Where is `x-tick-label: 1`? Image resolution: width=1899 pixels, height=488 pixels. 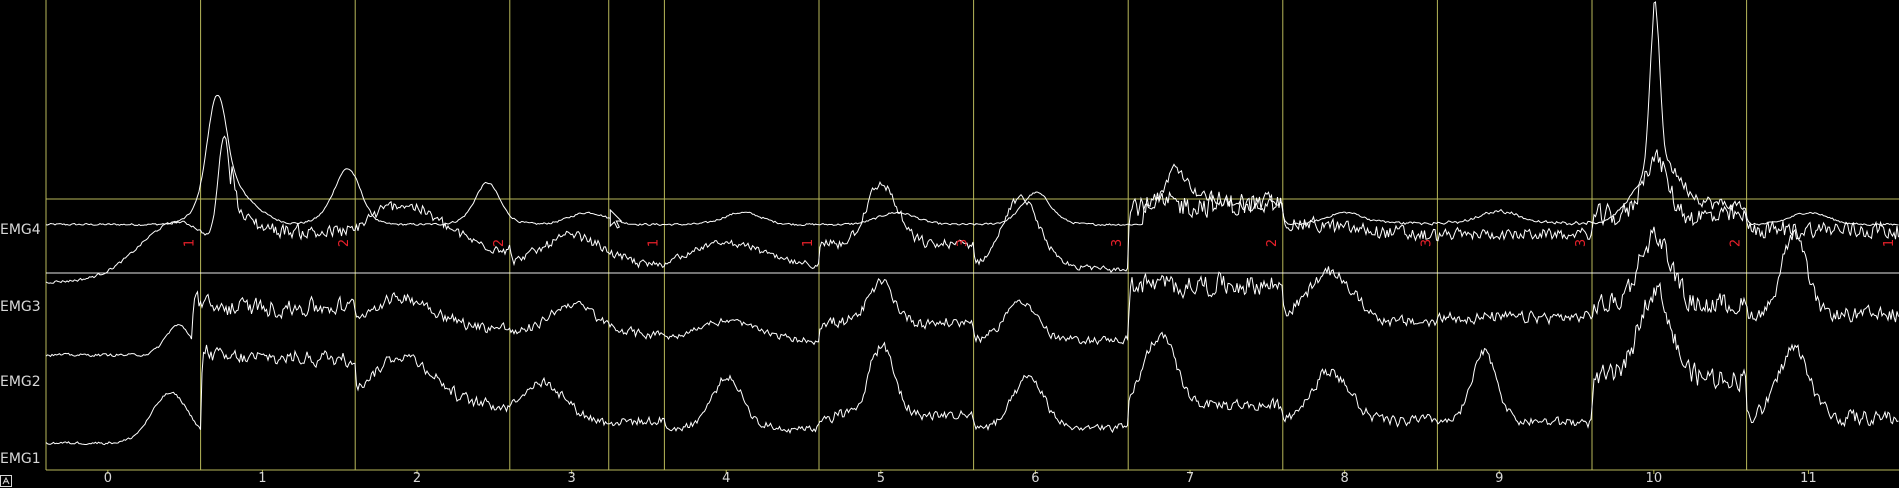 x-tick-label: 1 is located at coordinates (262, 478).